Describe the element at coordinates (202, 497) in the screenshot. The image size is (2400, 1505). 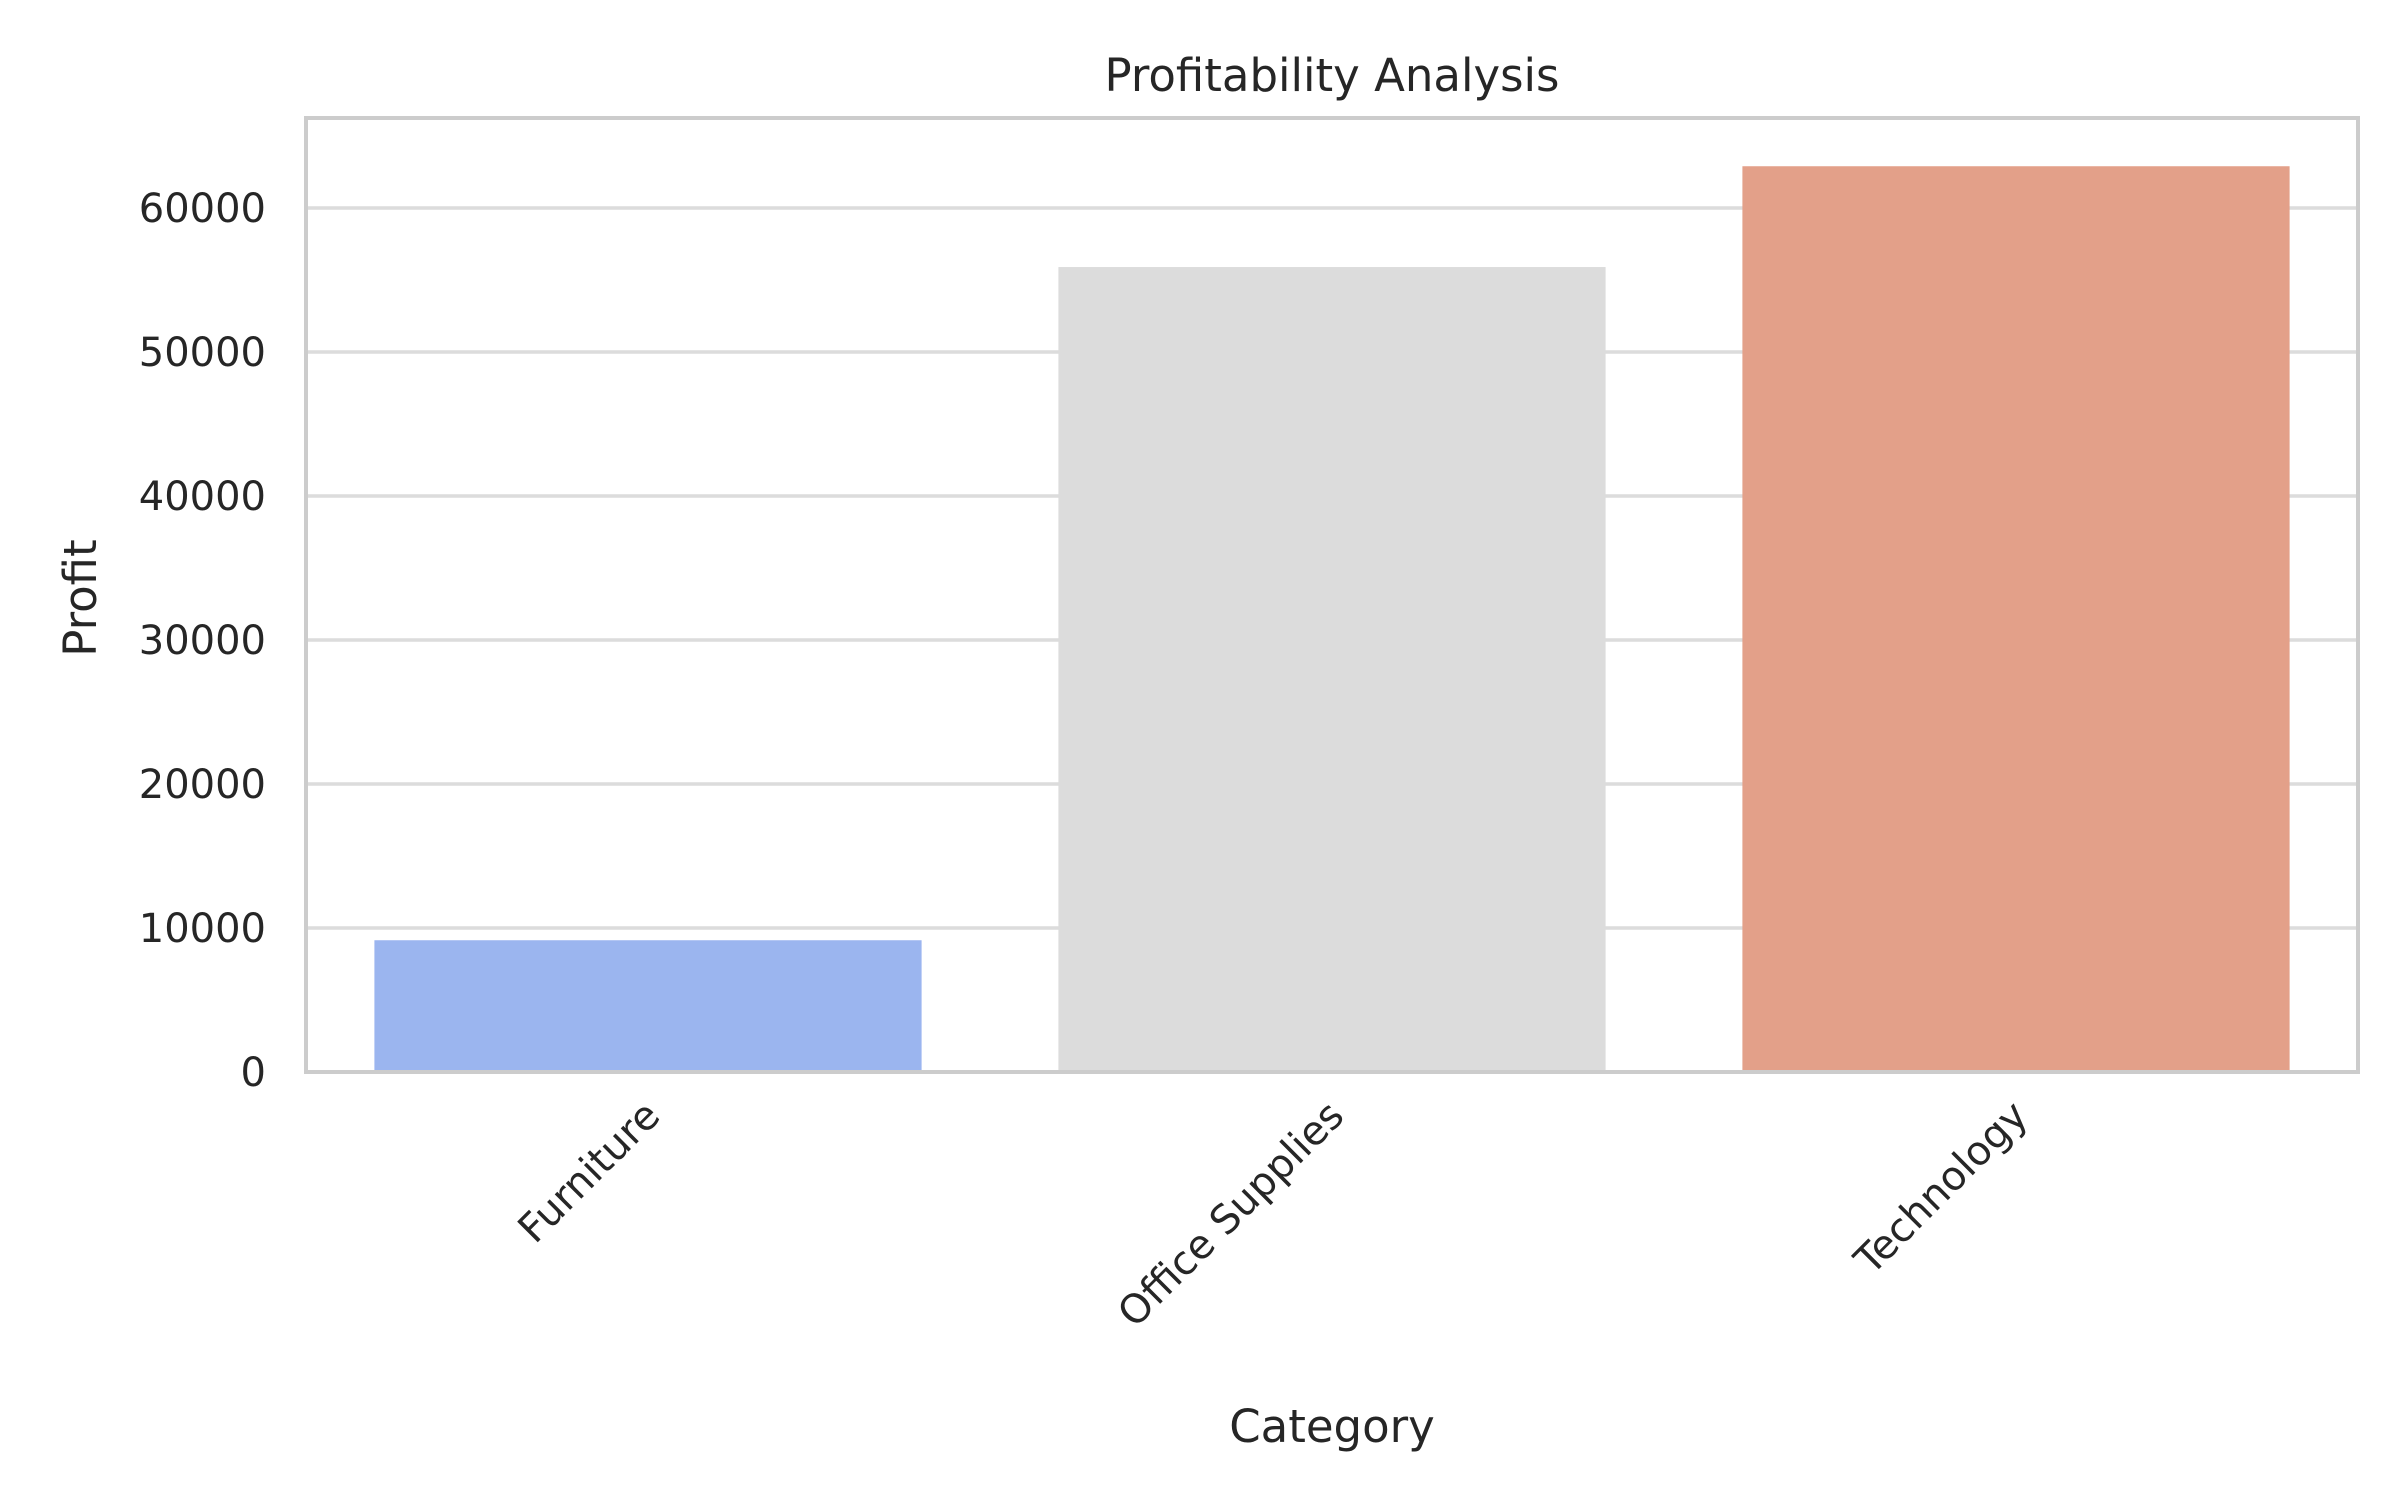
I see `y-tick-label: 40000` at that location.